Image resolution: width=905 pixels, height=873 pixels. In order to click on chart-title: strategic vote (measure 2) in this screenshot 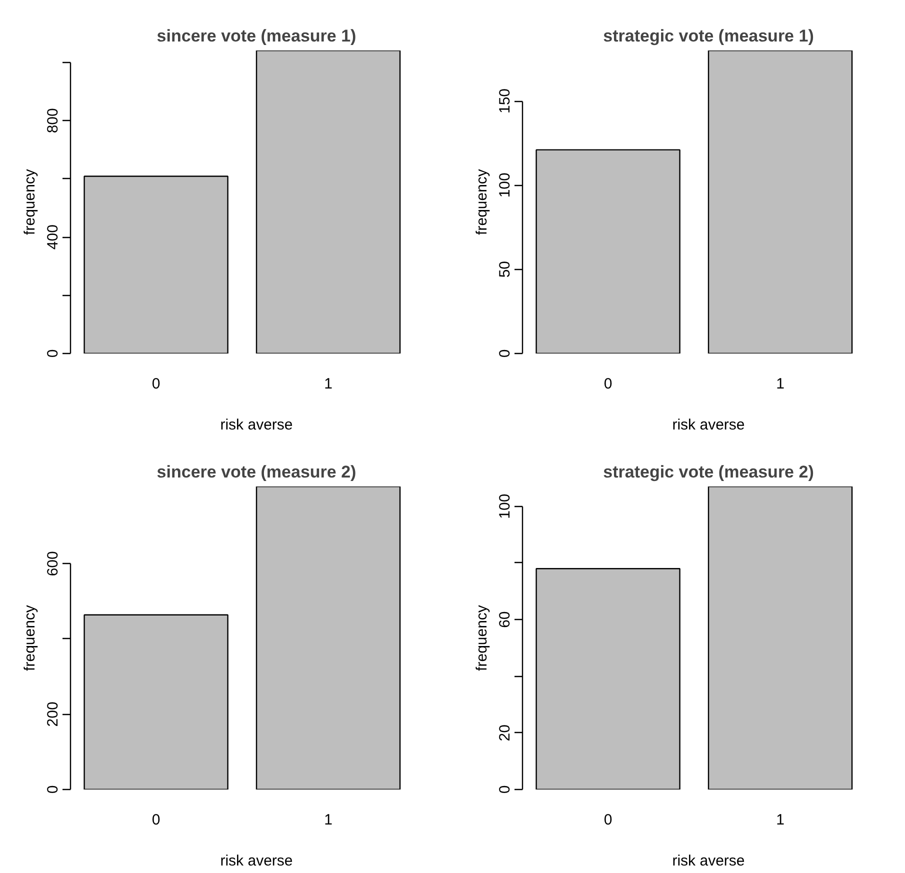, I will do `click(708, 472)`.